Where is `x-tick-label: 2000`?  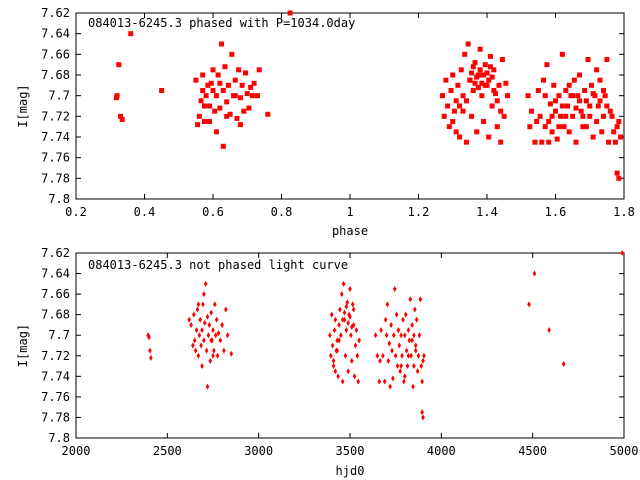 x-tick-label: 2000 is located at coordinates (76, 451).